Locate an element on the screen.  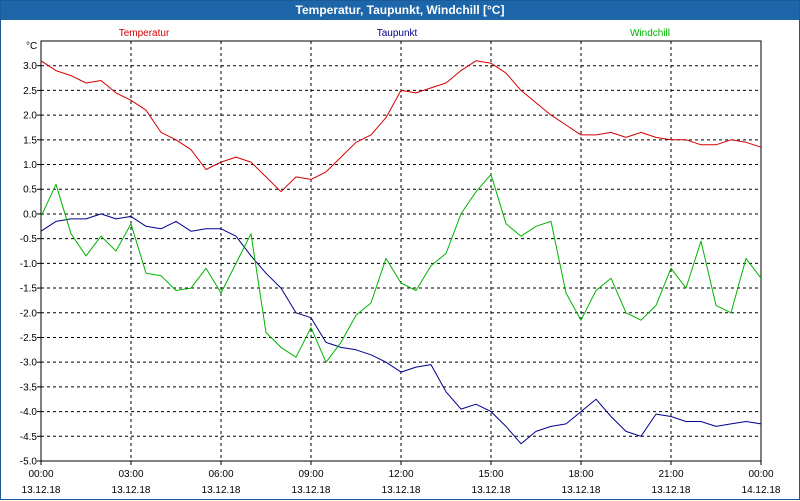
y-axis-label: °C is located at coordinates (31, 46).